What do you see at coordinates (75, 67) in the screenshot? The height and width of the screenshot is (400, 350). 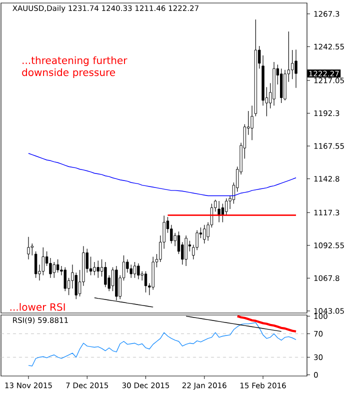 I see `annotation: ...threatening further downside pressure` at bounding box center [75, 67].